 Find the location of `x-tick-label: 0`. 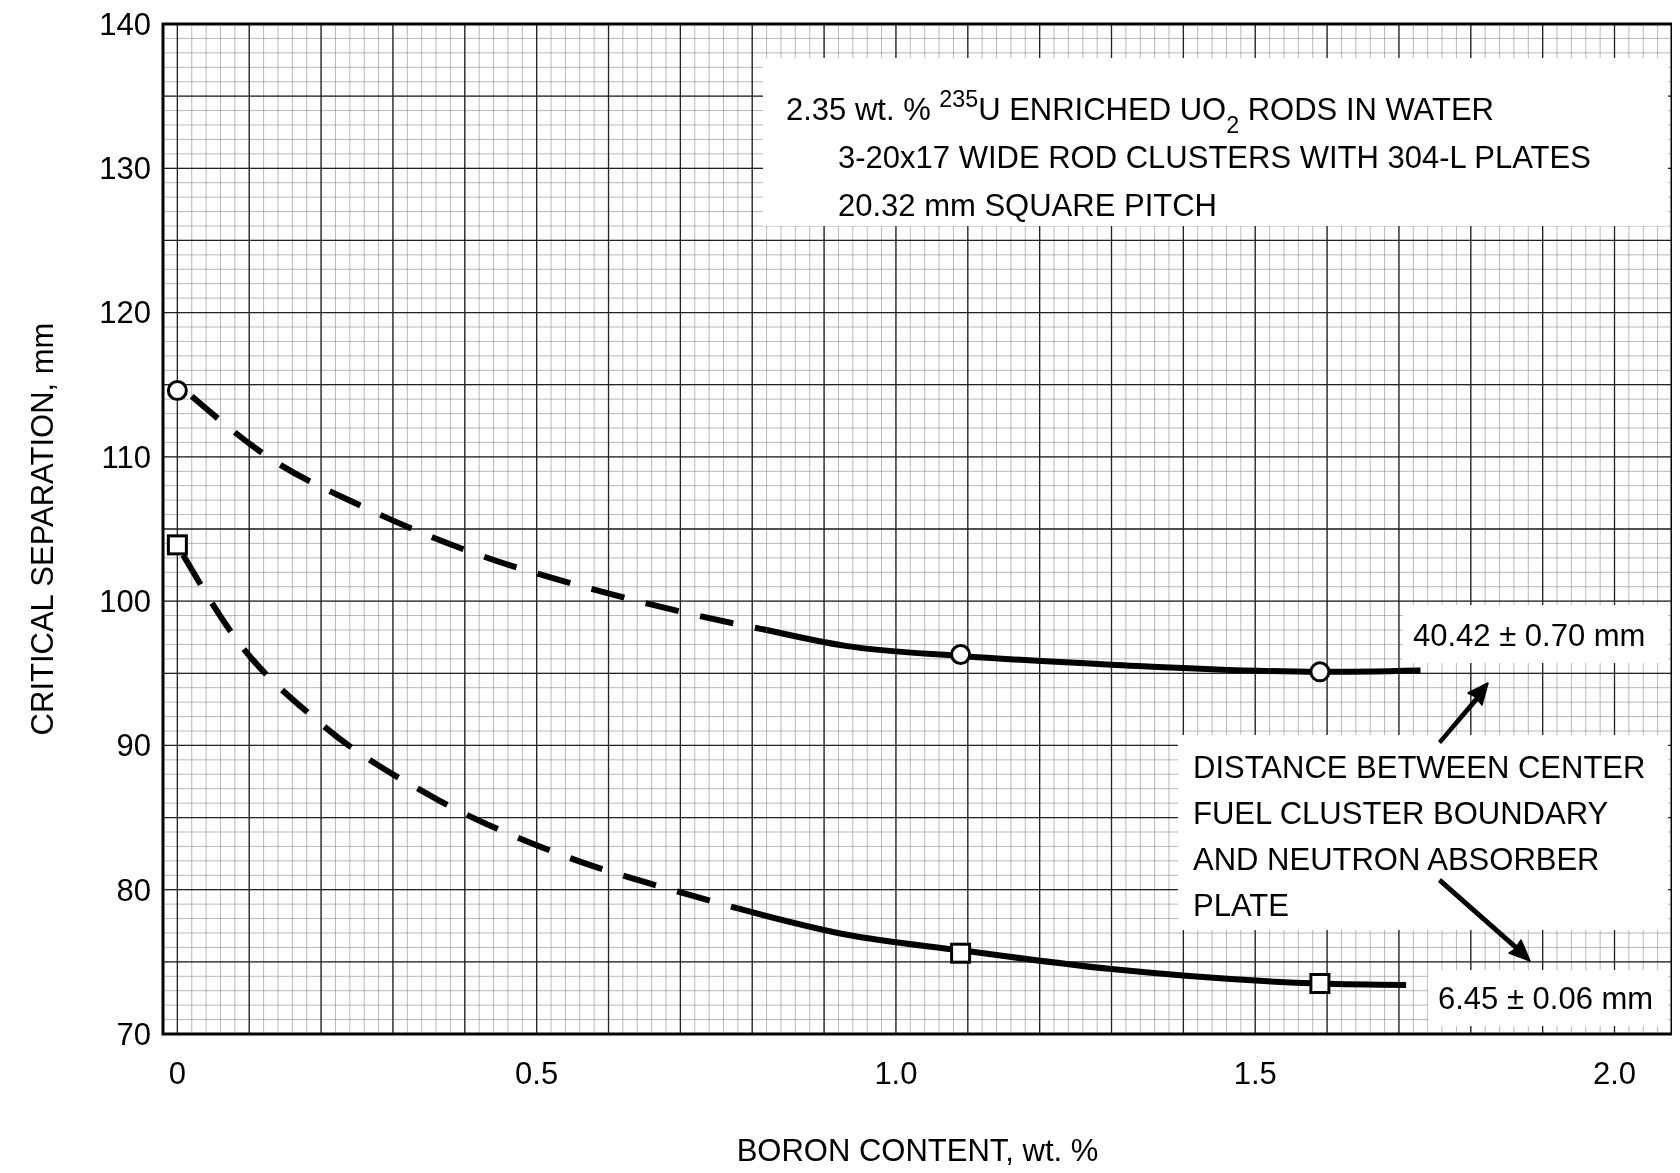

x-tick-label: 0 is located at coordinates (177, 1073).